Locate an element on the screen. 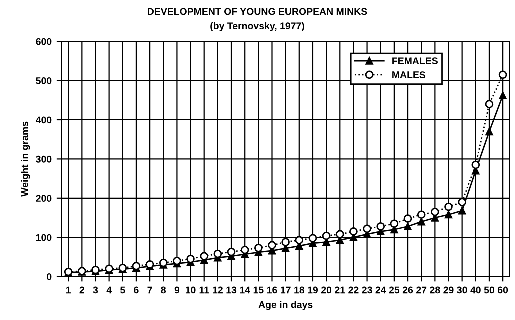 Image resolution: width=515 pixels, height=320 pixels. y-tick-label: 600 is located at coordinates (44, 42).